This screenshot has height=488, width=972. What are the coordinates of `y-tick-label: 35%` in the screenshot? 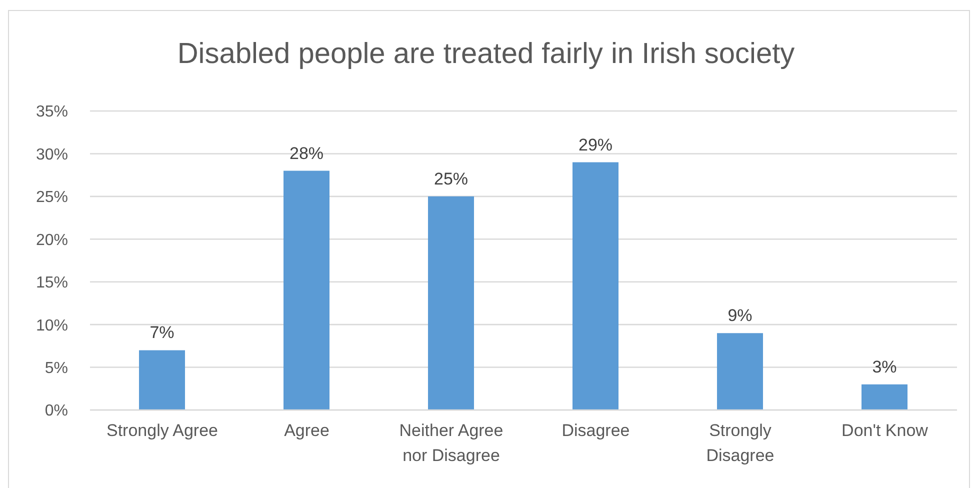 It's located at (52, 112).